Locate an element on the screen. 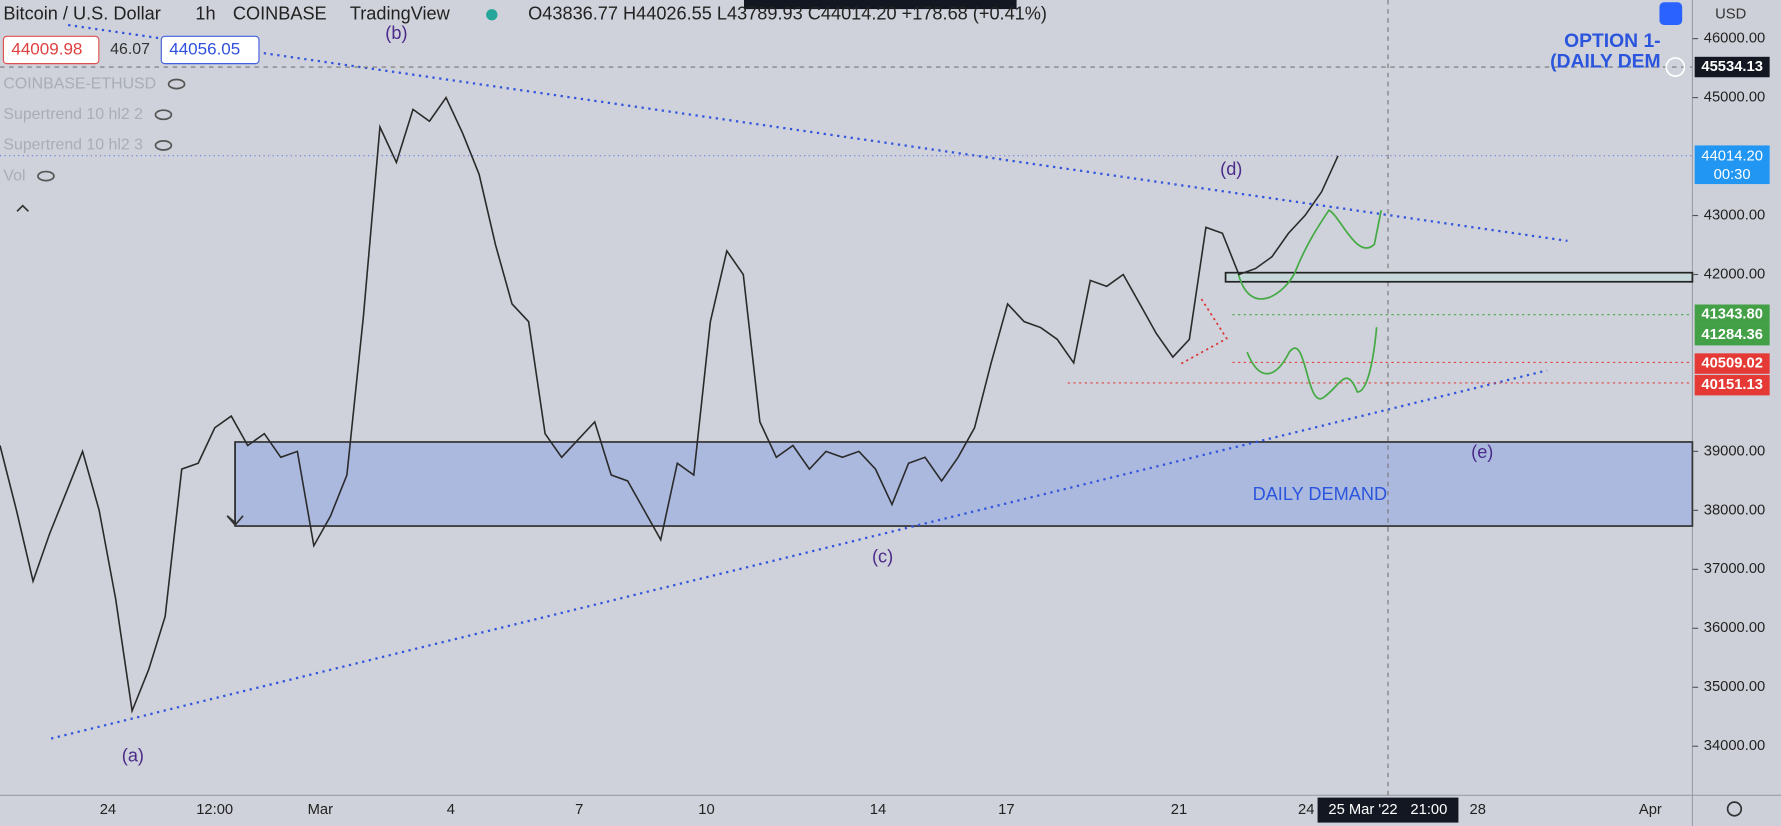  time-tick-label: 28 is located at coordinates (1478, 810).